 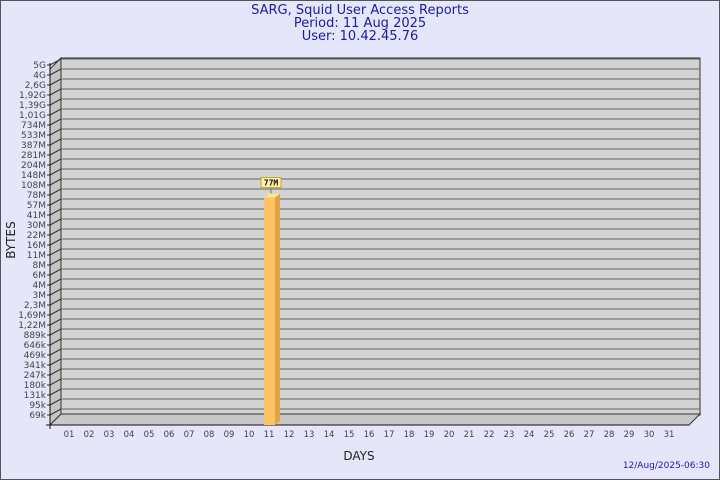 I want to click on y-tick-label: 6M, so click(x=40, y=276).